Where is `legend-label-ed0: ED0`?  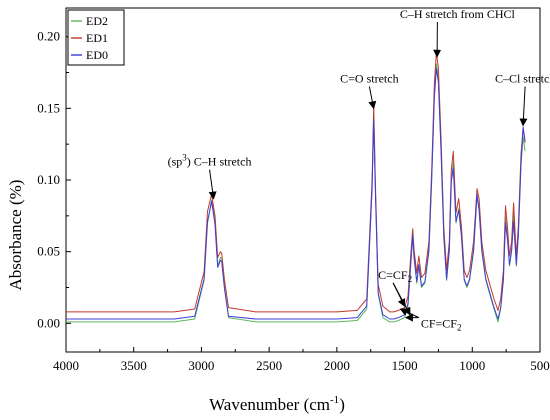 legend-label-ed0: ED0 is located at coordinates (97, 55).